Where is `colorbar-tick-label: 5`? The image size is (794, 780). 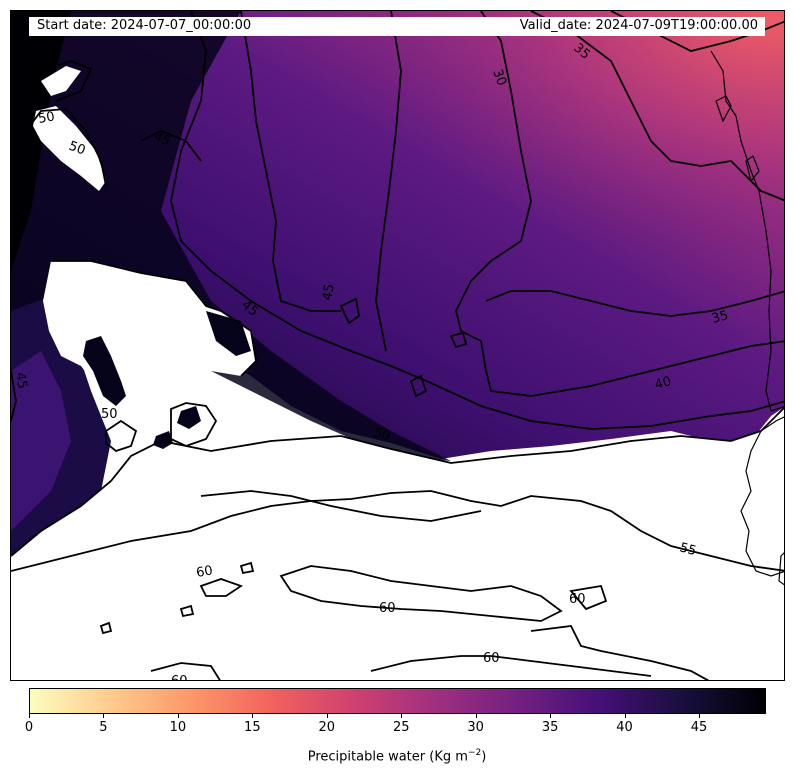 colorbar-tick-label: 5 is located at coordinates (103, 727).